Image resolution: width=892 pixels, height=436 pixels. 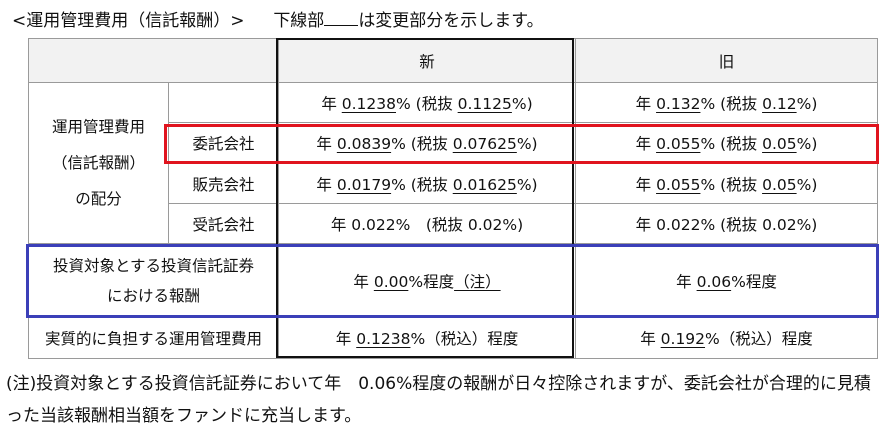 I want to click on row-label-hanbai: 販売会社, so click(x=223, y=183).